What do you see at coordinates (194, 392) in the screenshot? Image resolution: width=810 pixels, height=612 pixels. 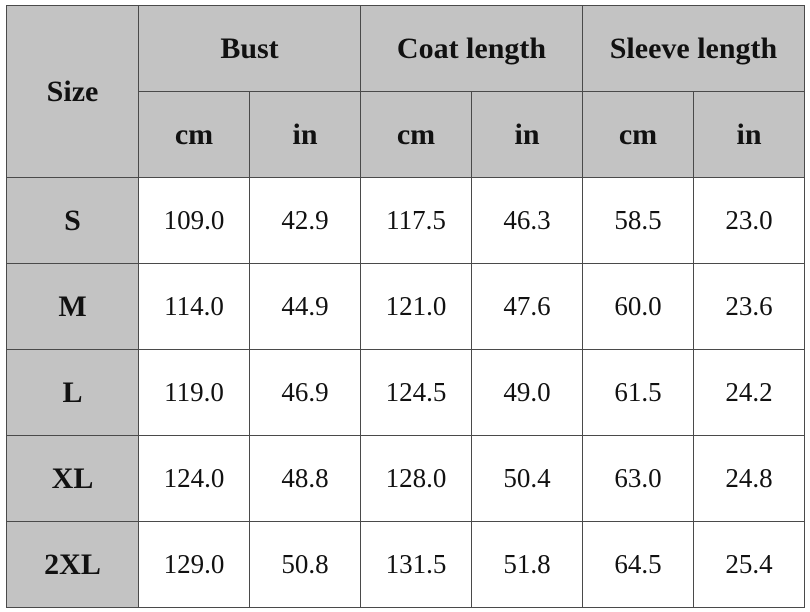 I see `measurement: 119.0` at bounding box center [194, 392].